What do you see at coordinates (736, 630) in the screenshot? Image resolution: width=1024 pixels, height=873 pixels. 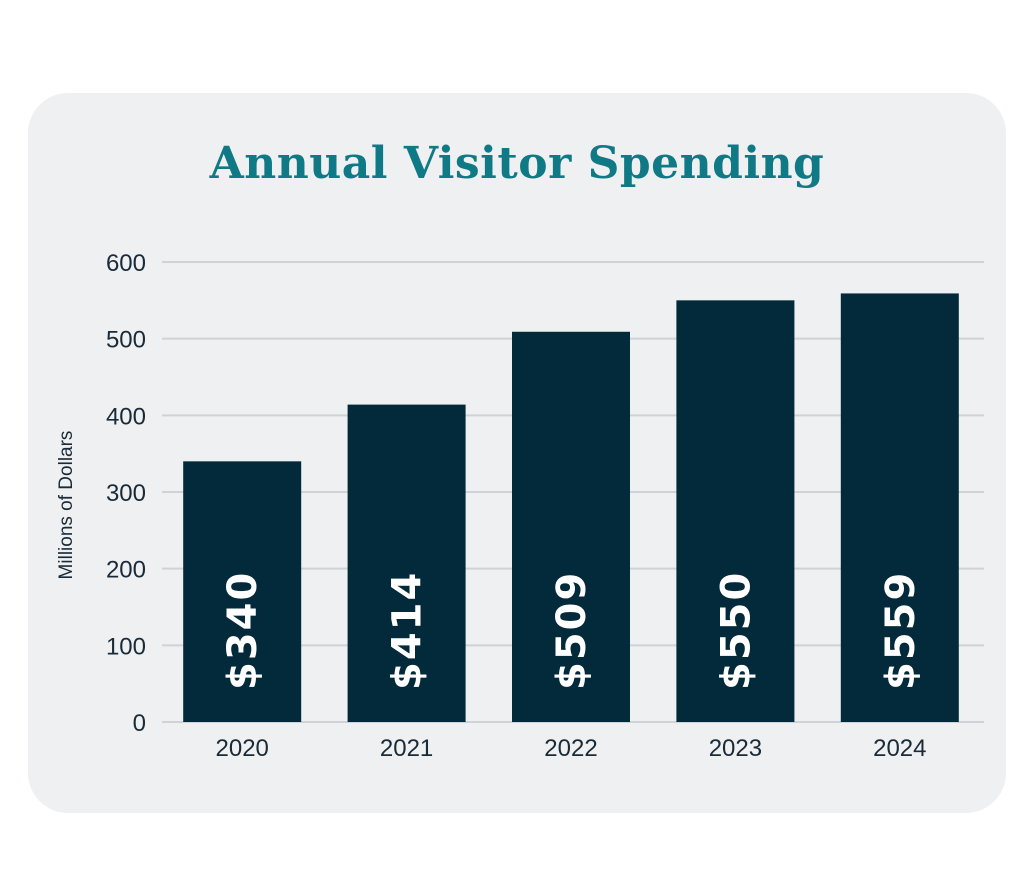 I see `bar-value-label: $550` at bounding box center [736, 630].